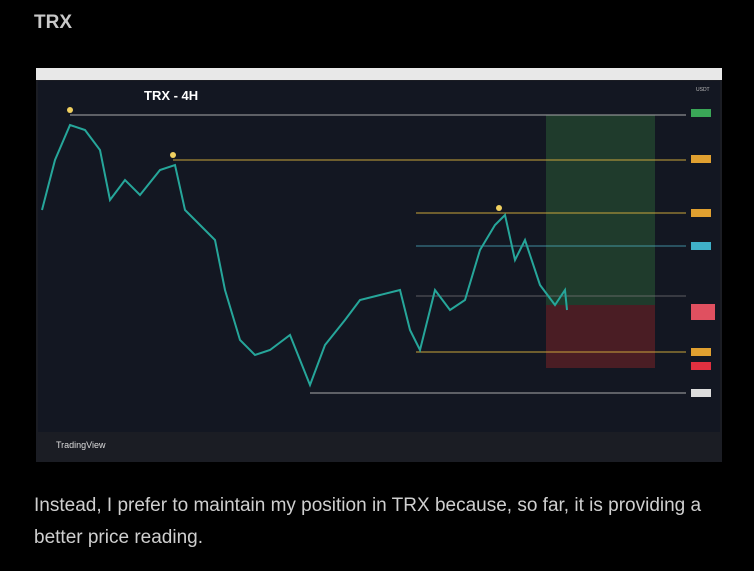  What do you see at coordinates (600, 336) in the screenshot?
I see `loss-zone` at bounding box center [600, 336].